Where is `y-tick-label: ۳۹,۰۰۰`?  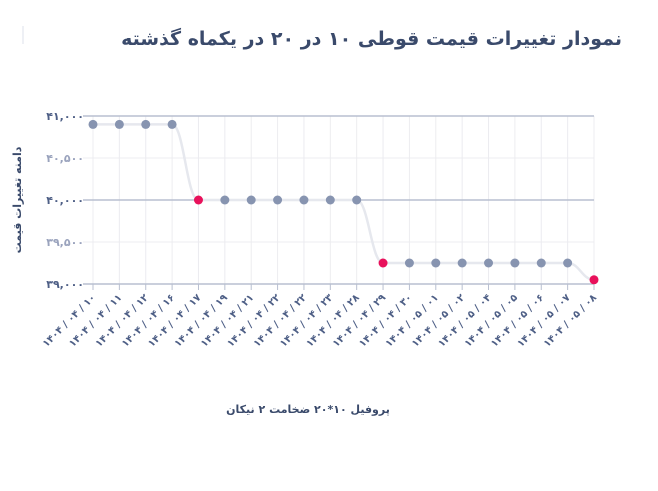
y-tick-label: ۳۹,۰۰۰ is located at coordinates (65, 284).